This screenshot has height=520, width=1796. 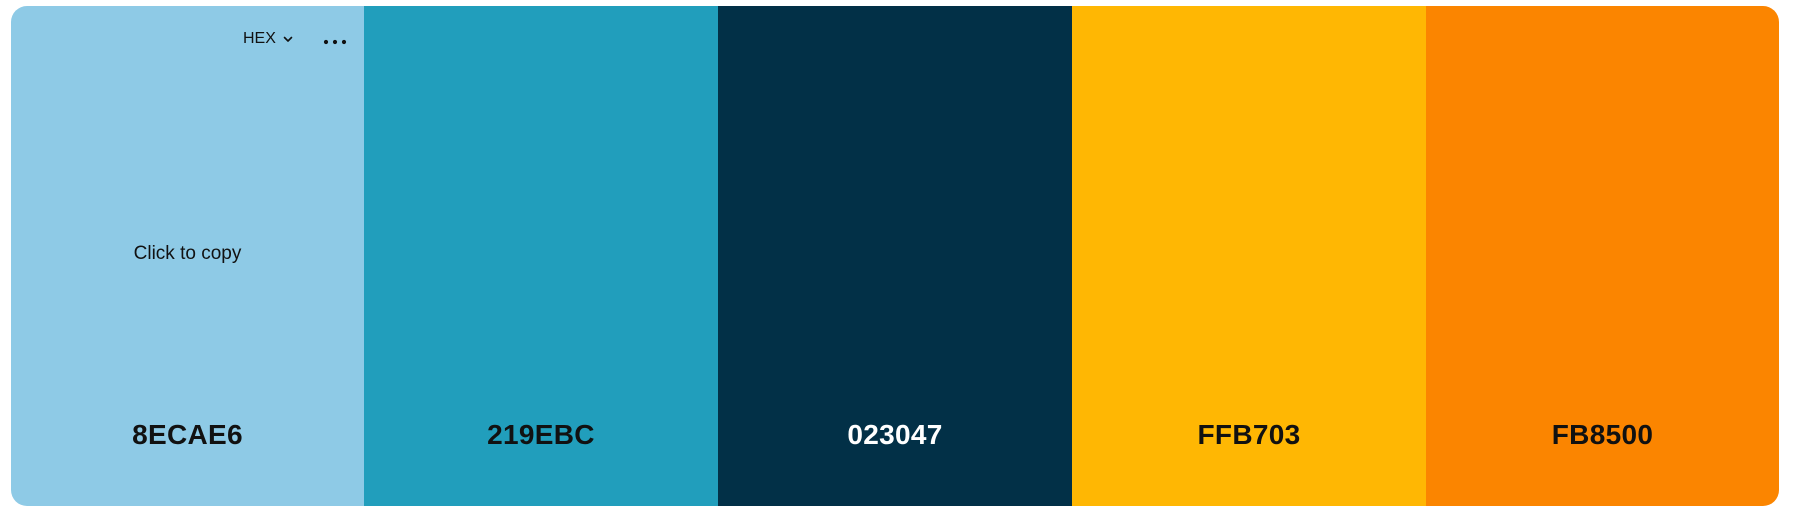 I want to click on hex-code-label: 8ECAE6, so click(x=187, y=434).